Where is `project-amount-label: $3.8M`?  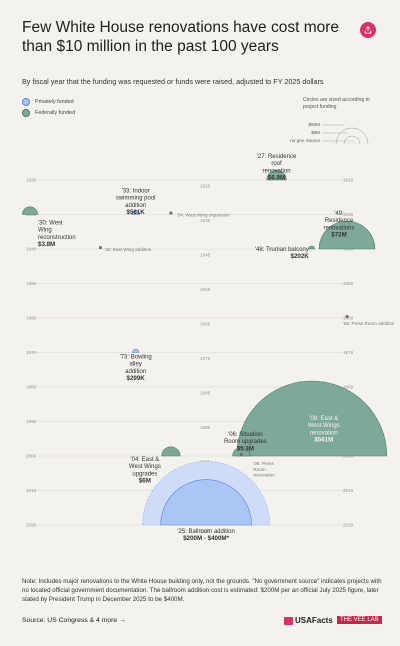
project-amount-label: $3.8M is located at coordinates (46, 244).